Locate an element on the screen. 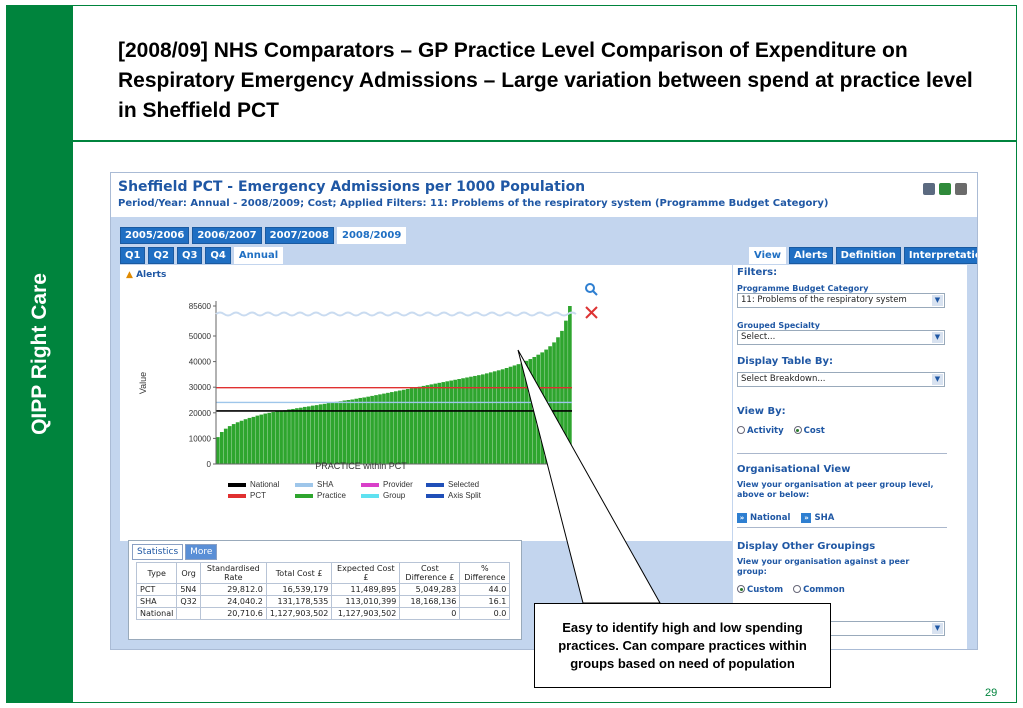 Image resolution: width=1023 pixels, height=708 pixels. cell: 20,710.6 is located at coordinates (233, 613).